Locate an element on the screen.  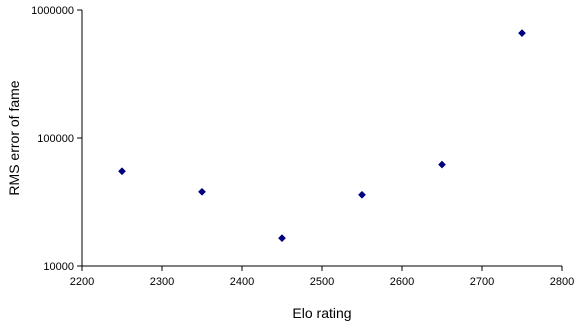
y-tick-label: 10000 is located at coordinates (58, 267).